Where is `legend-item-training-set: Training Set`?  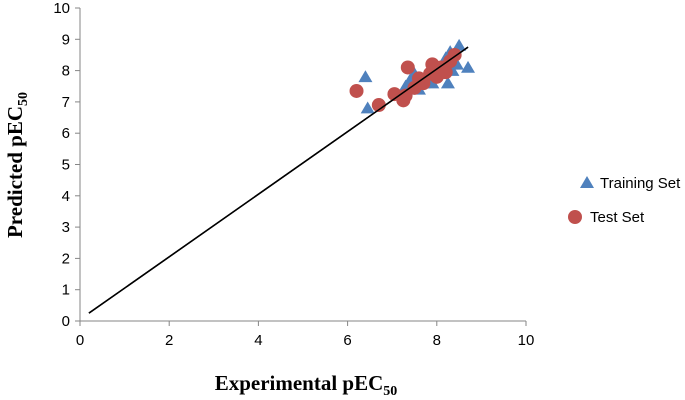 legend-item-training-set: Training Set is located at coordinates (630, 183).